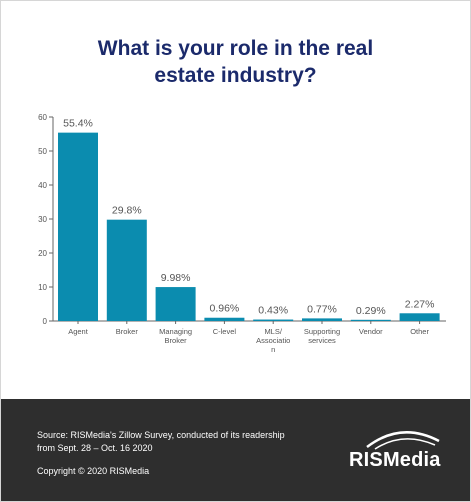 The height and width of the screenshot is (502, 471). Describe the element at coordinates (235, 75) in the screenshot. I see `title-line-2: estate industry?` at that location.